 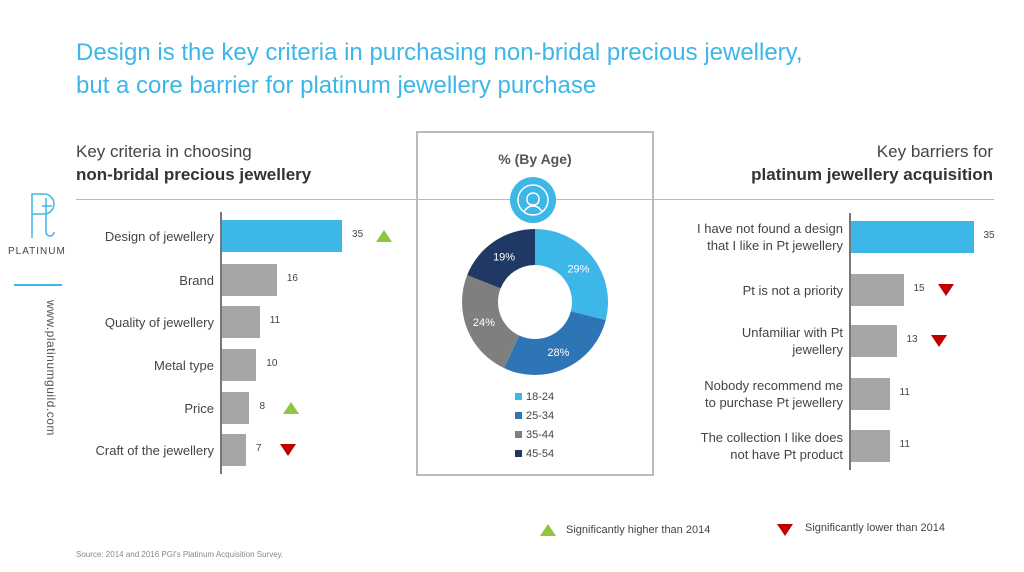 What do you see at coordinates (37, 251) in the screenshot?
I see `logo-text: PLATINUM` at bounding box center [37, 251].